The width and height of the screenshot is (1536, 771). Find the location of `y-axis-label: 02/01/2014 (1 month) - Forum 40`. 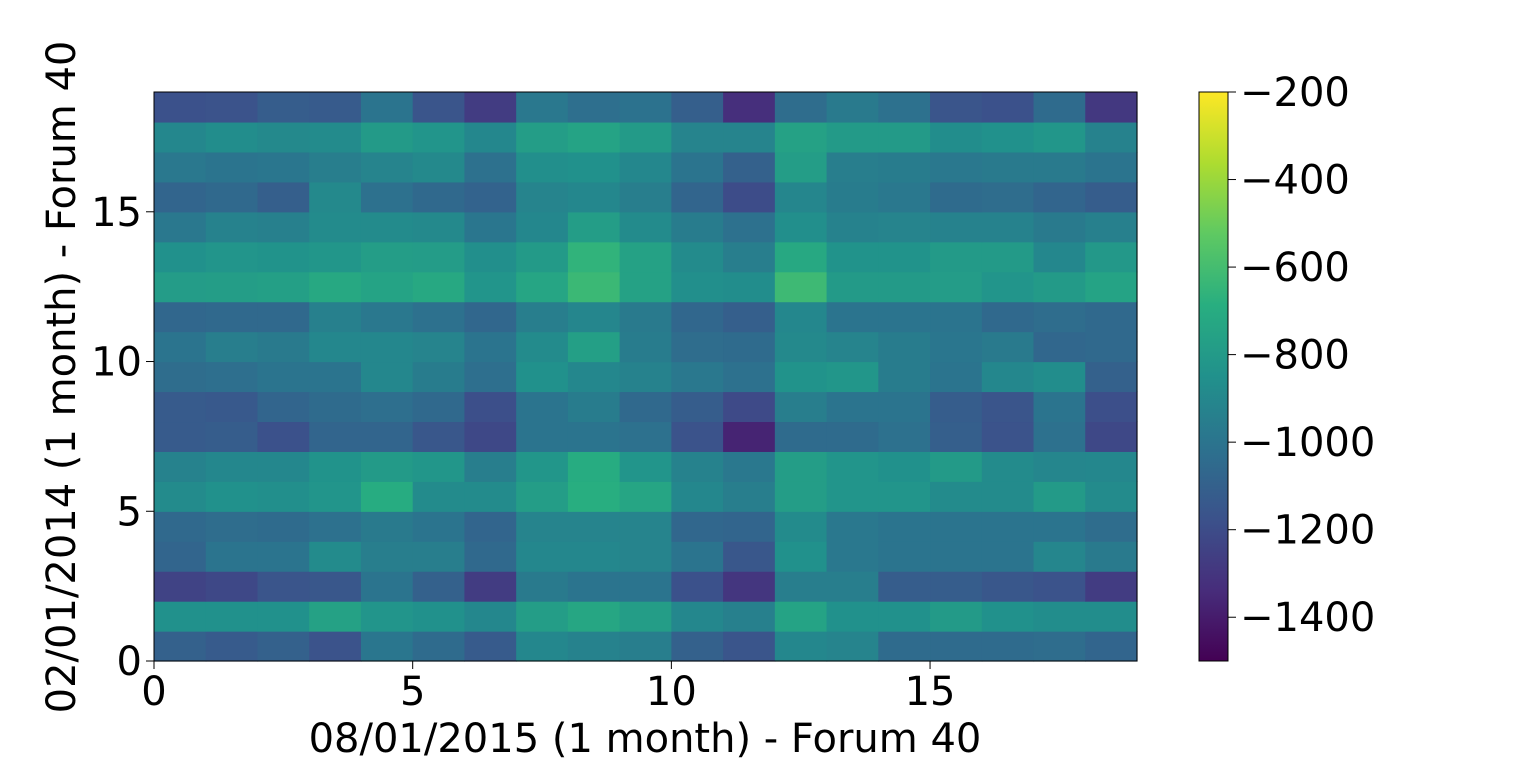

y-axis-label: 02/01/2014 (1 month) - Forum 40 is located at coordinates (62, 377).